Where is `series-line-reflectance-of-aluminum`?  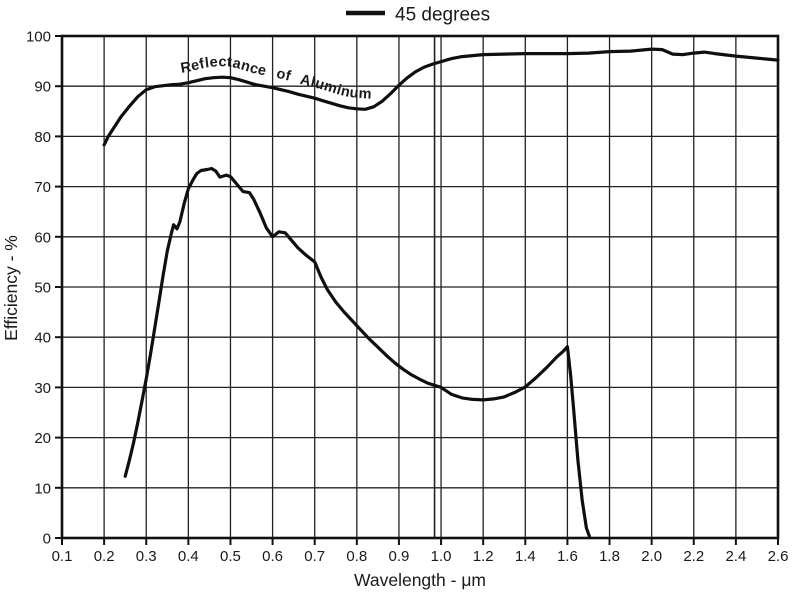 series-line-reflectance-of-aluminum is located at coordinates (441, 97).